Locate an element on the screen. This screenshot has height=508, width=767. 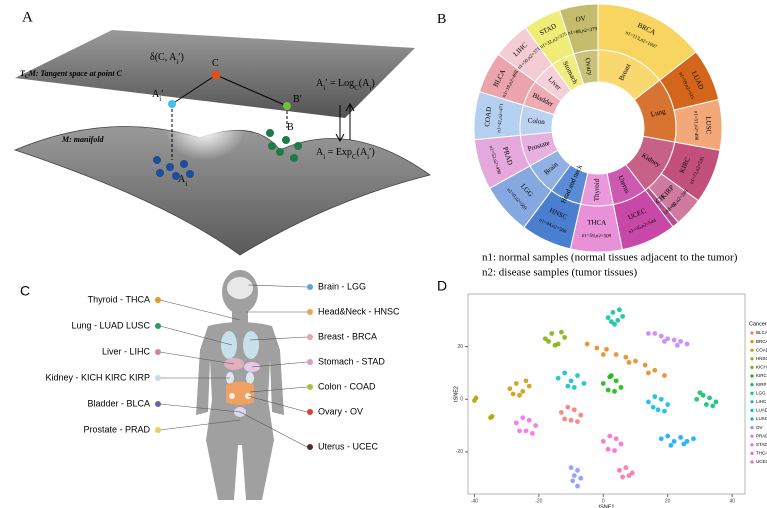
value-label: n1=41,n2=471 is located at coordinates (501, 118).